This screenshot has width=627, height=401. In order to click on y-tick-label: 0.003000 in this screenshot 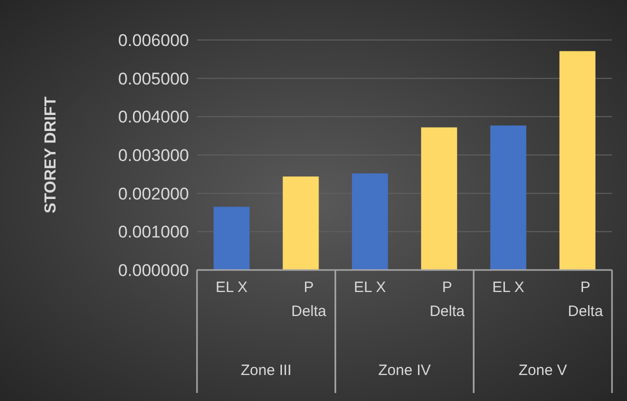, I will do `click(153, 156)`.